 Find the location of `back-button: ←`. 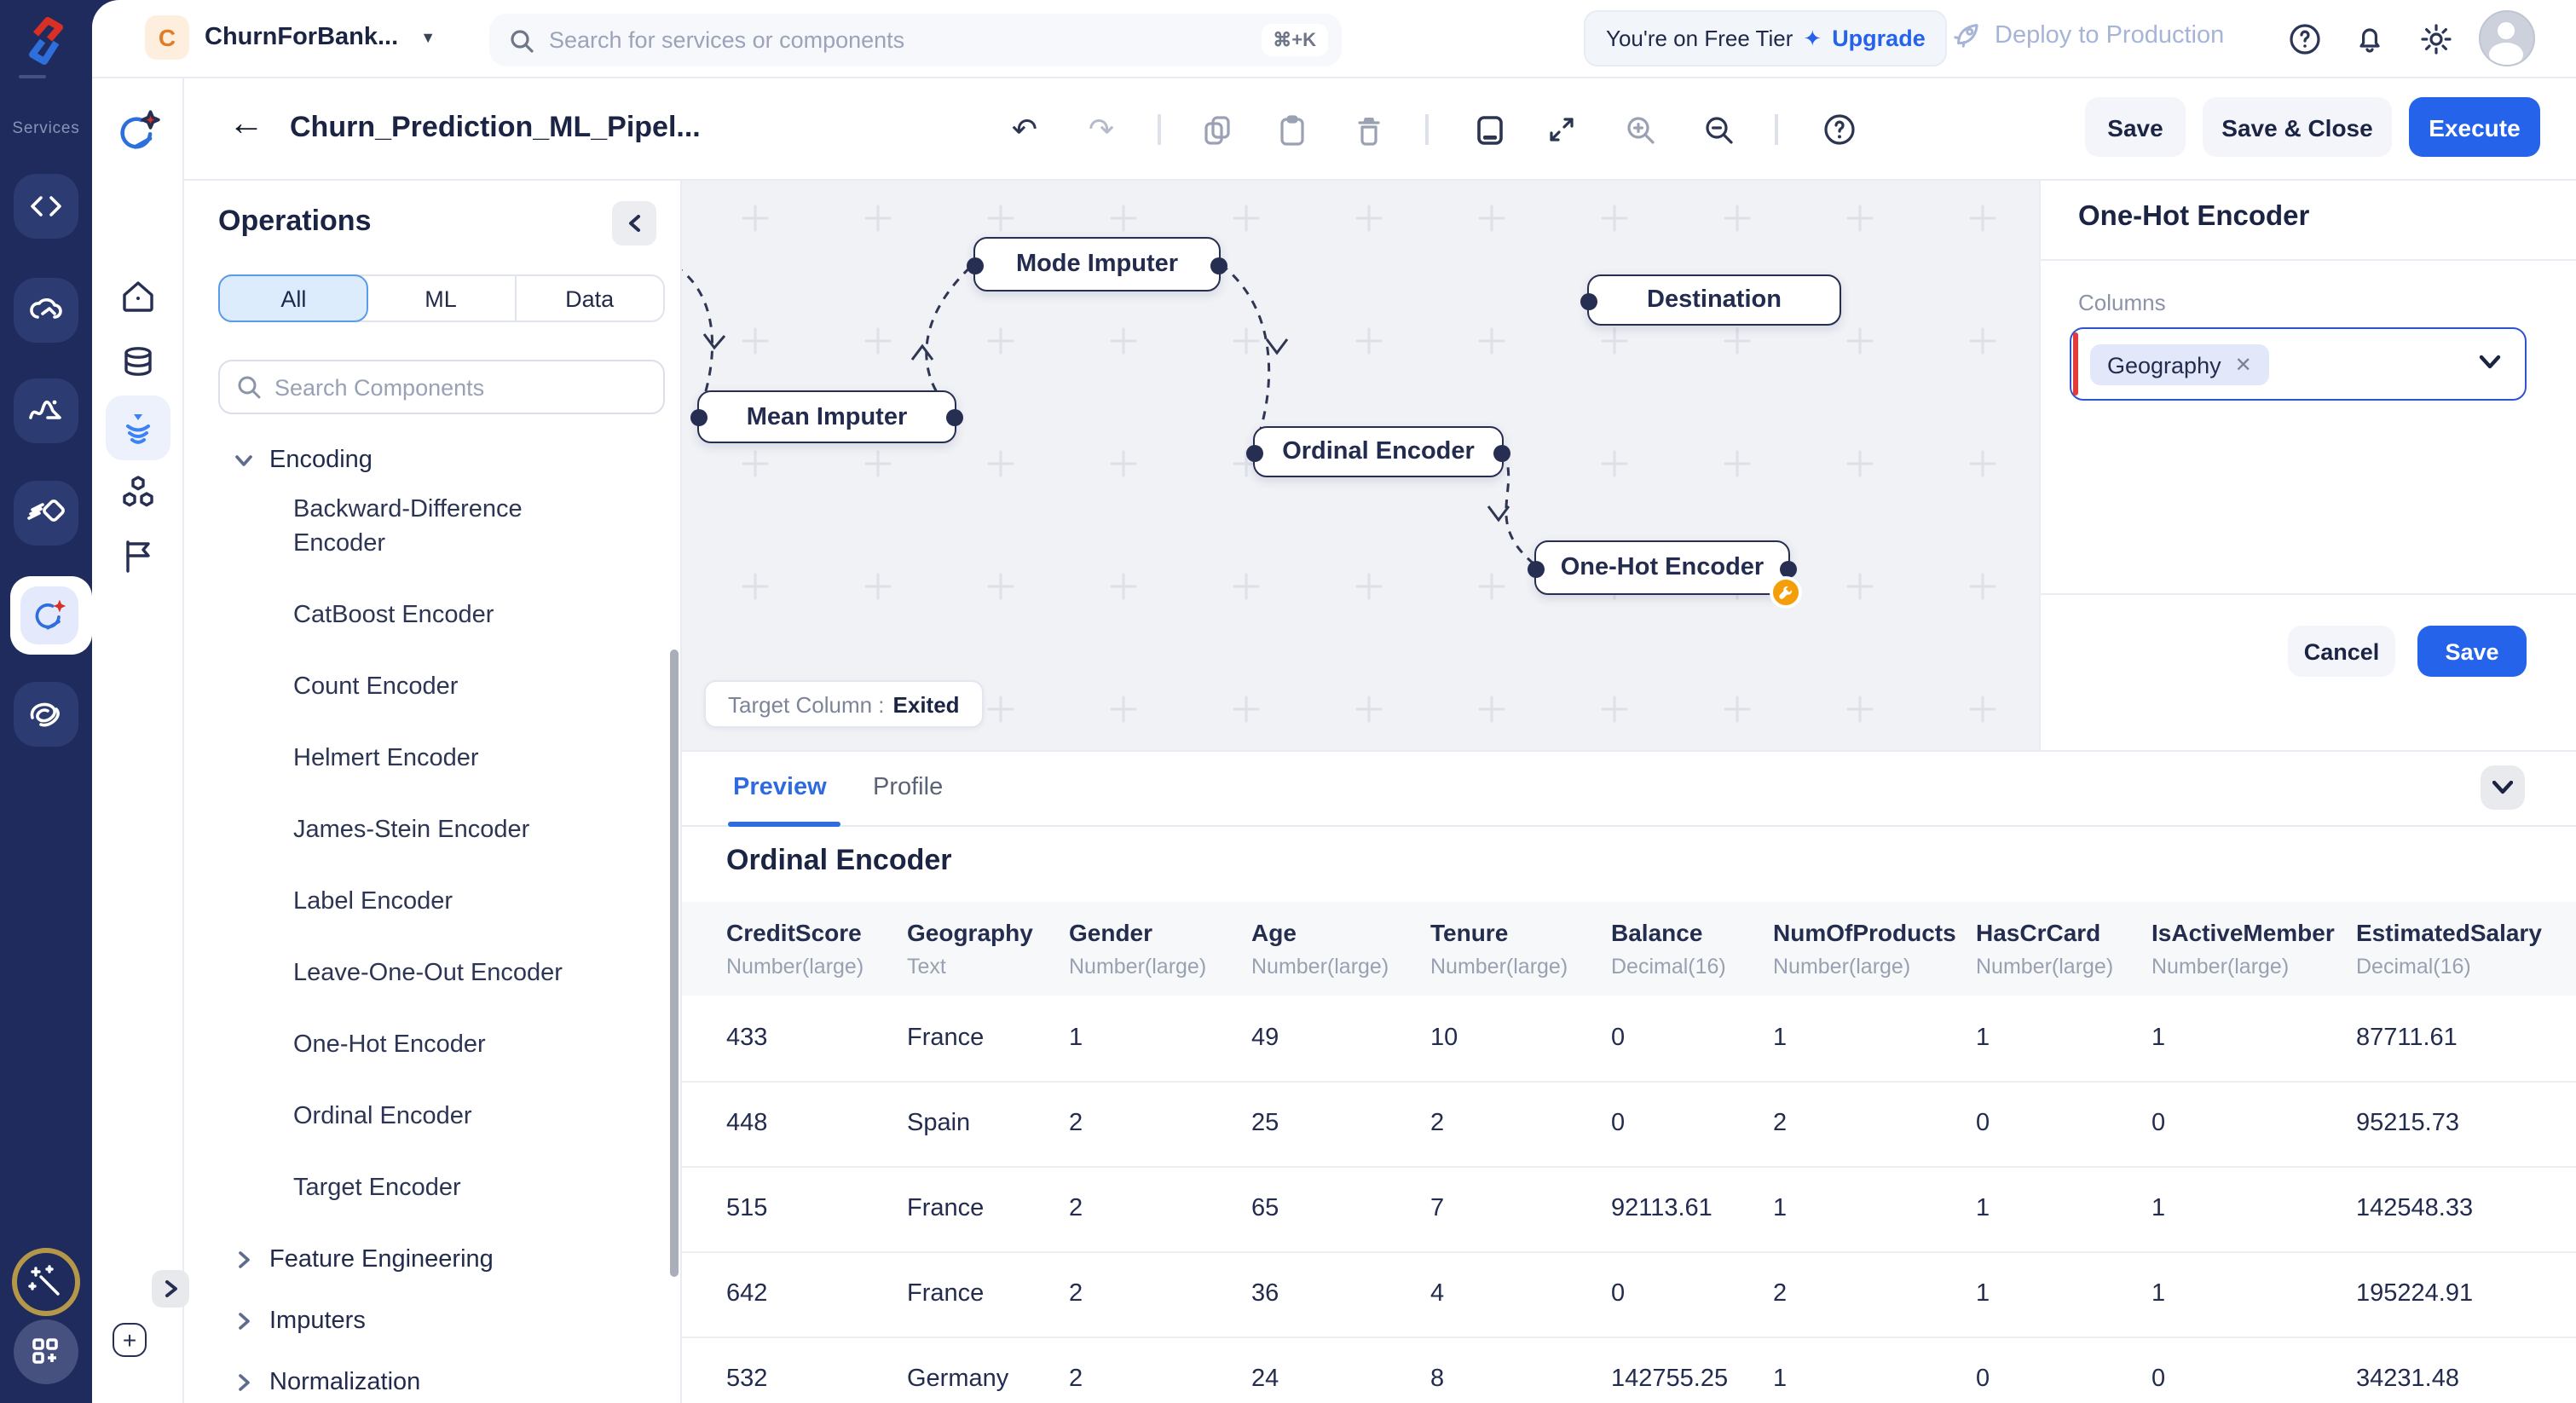

back-button: ← is located at coordinates (246, 124).